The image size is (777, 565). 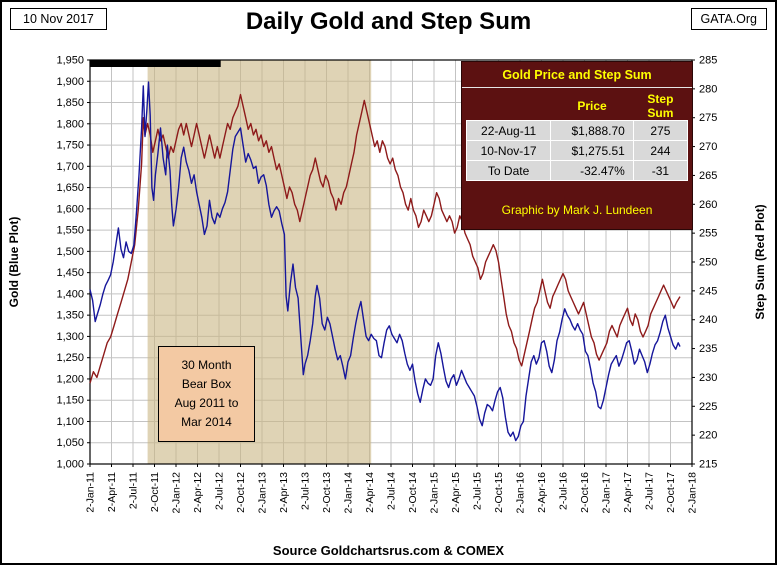 I want to click on x-tick-label: 2-Jan-18, so click(x=693, y=493).